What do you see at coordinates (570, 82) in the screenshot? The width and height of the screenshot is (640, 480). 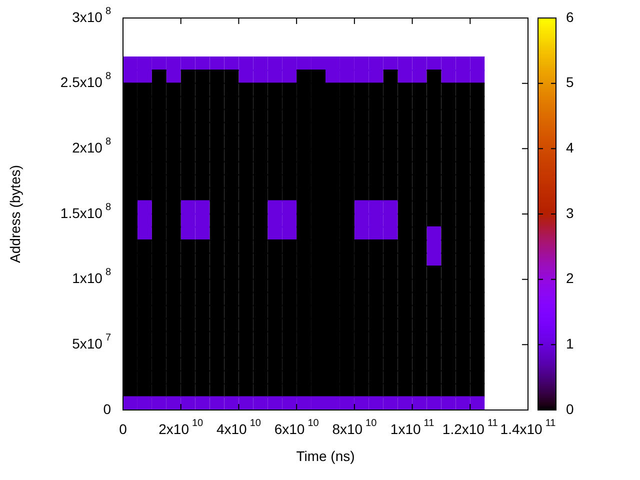 I see `color-bar-label: 5` at bounding box center [570, 82].